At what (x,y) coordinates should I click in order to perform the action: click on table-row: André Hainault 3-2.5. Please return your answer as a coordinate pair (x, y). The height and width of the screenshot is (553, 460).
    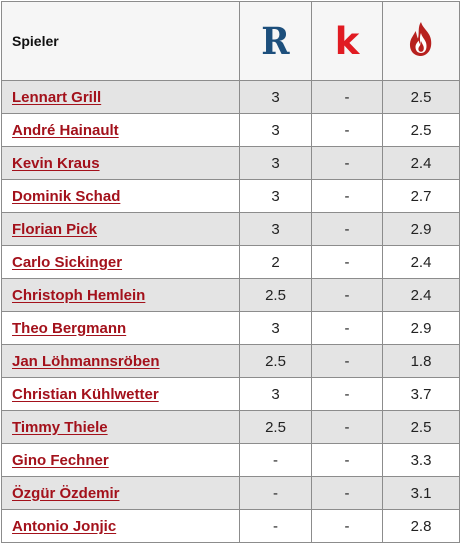
    Looking at the image, I should click on (230, 130).